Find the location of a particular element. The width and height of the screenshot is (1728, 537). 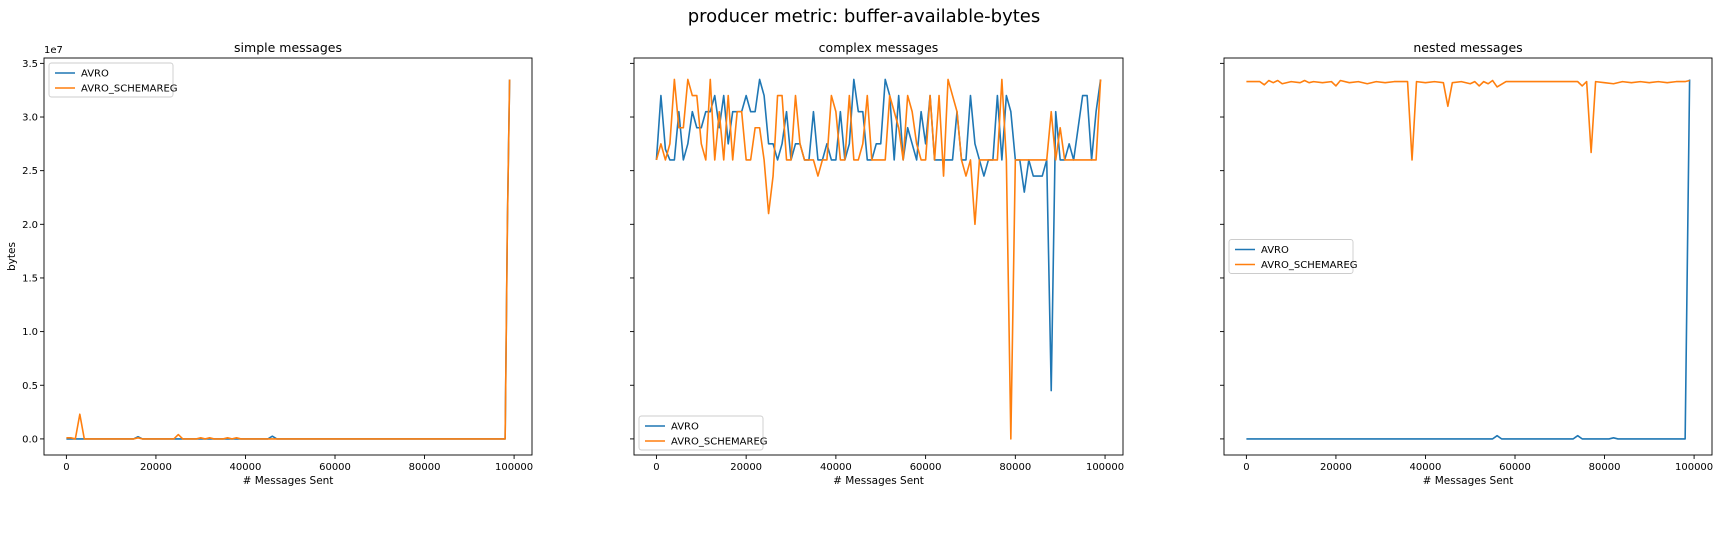

y-tick-label: 0.0 is located at coordinates (30, 439).